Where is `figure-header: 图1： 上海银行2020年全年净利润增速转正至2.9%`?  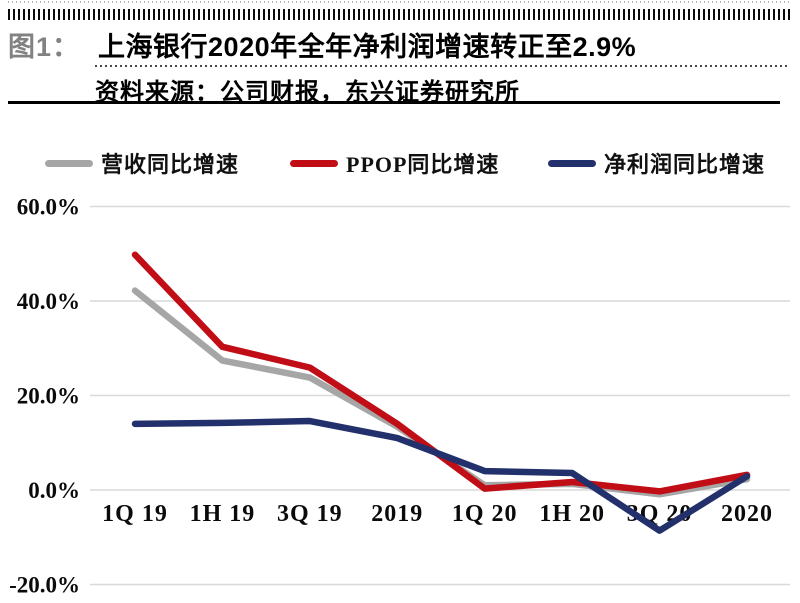 figure-header: 图1： 上海银行2020年全年净利润增速转正至2.9% is located at coordinates (400, 44).